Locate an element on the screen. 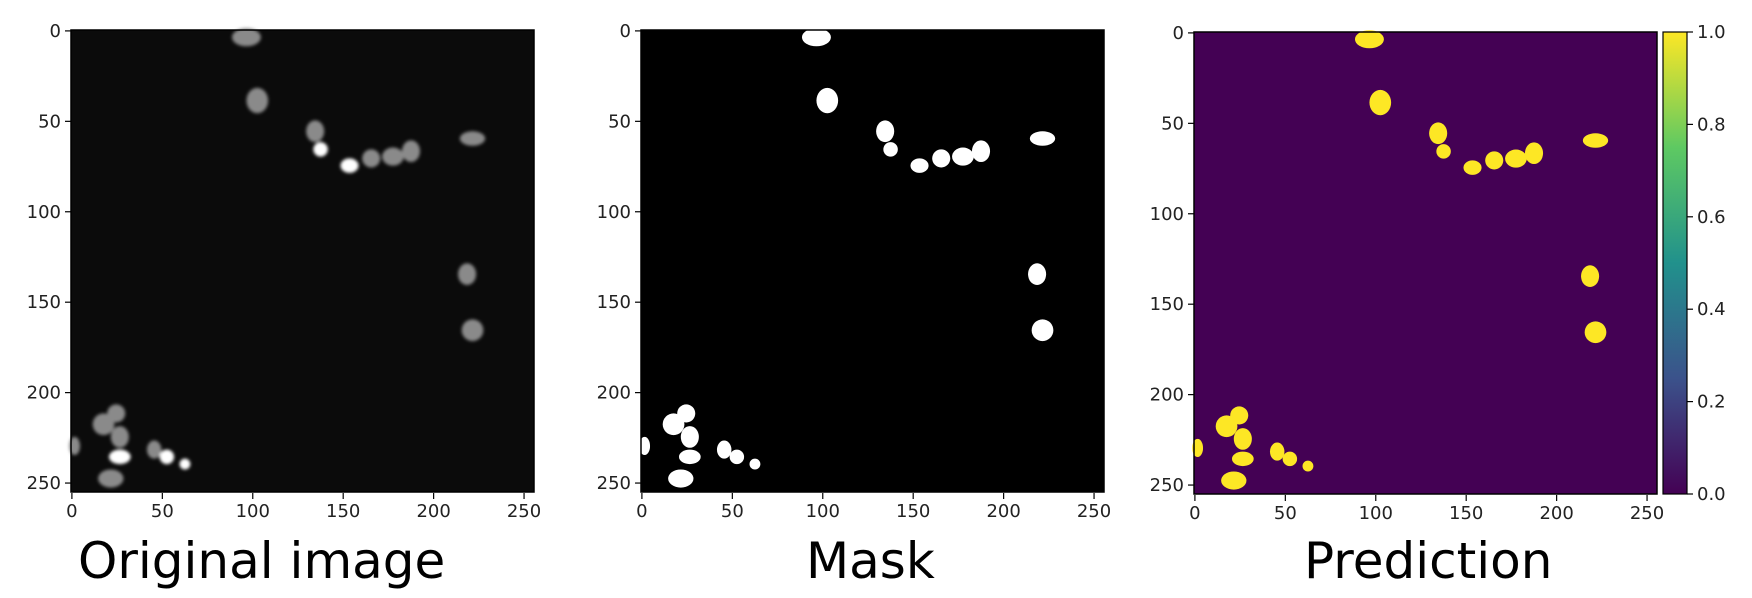 This screenshot has height=598, width=1752. prediction-caption: Prediction is located at coordinates (1428, 561).